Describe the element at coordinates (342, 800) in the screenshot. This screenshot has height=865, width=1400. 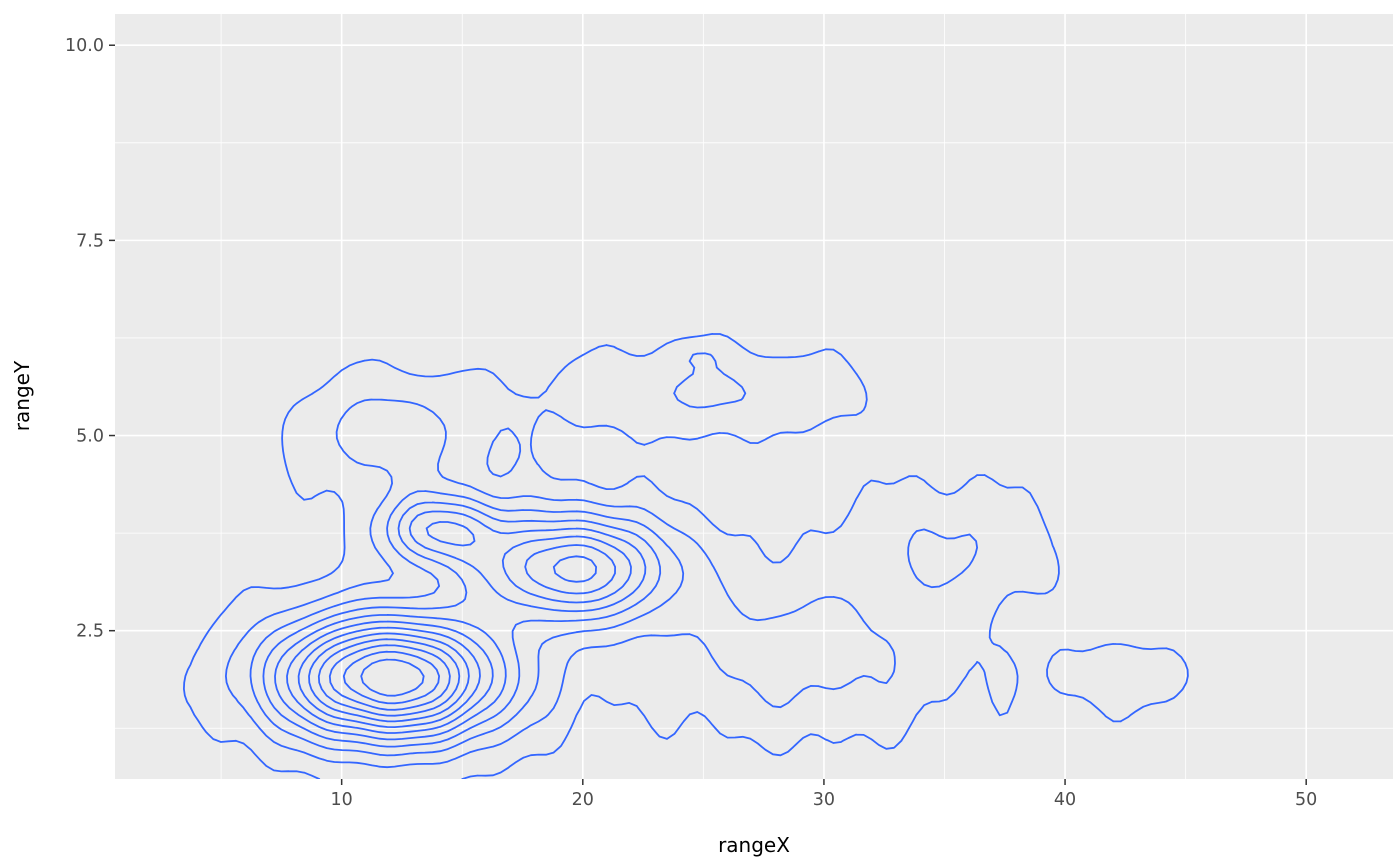
I see `x-tick-label: 10` at that location.